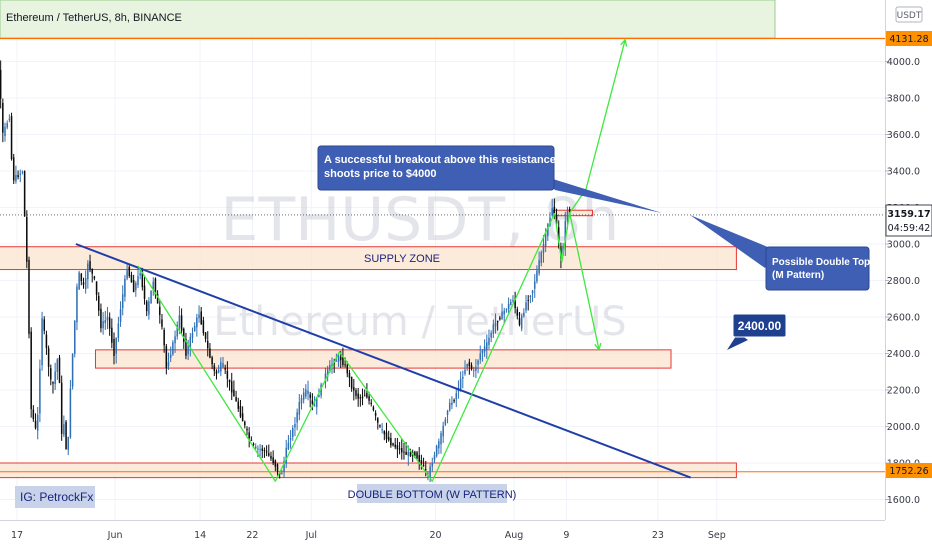 The width and height of the screenshot is (932, 550). What do you see at coordinates (436, 168) in the screenshot?
I see `breakout-callout-box` at bounding box center [436, 168].